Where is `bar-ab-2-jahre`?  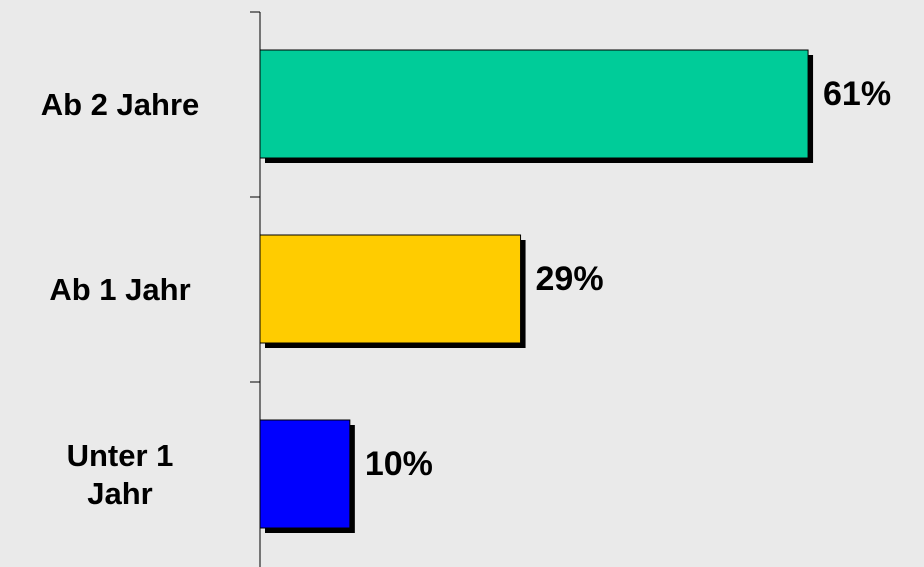
bar-ab-2-jahre is located at coordinates (534, 104).